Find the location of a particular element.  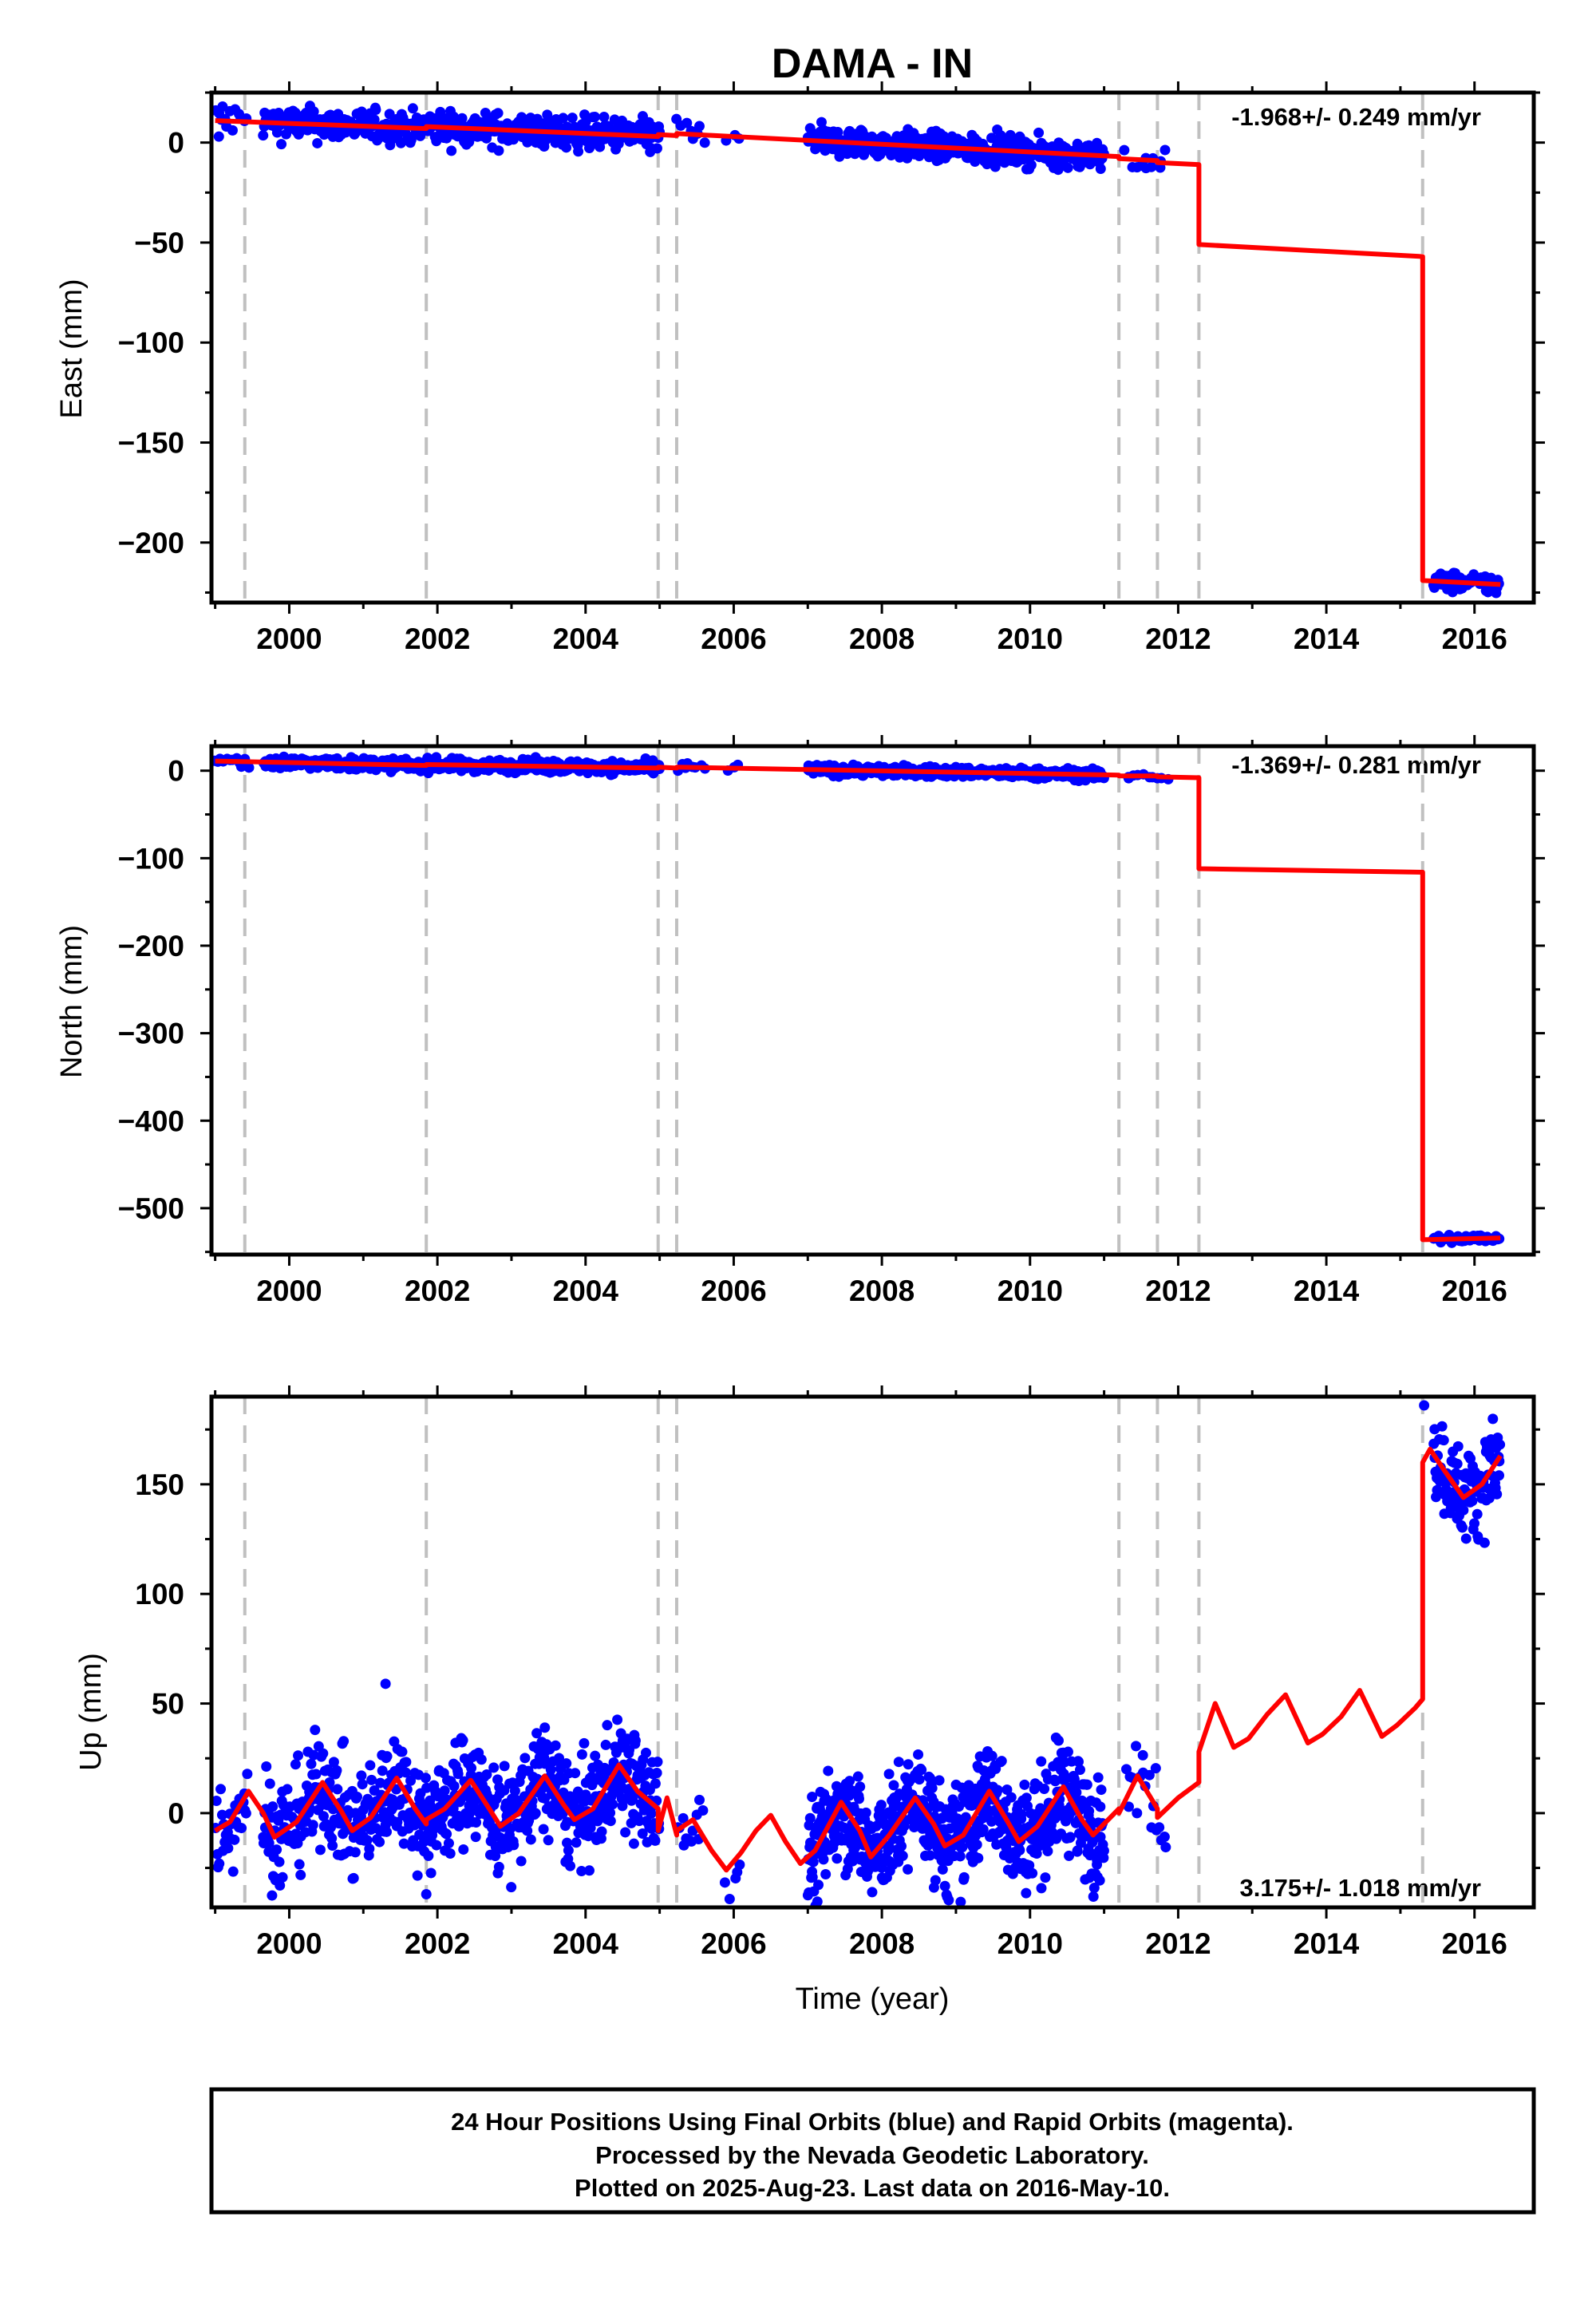

north-rate-label: -1.369+/- 0.281 mm/yr is located at coordinates (1356, 765).